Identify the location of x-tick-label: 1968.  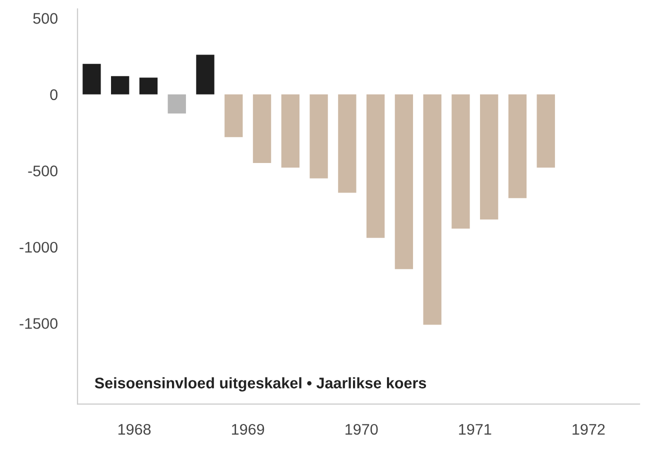
(134, 429).